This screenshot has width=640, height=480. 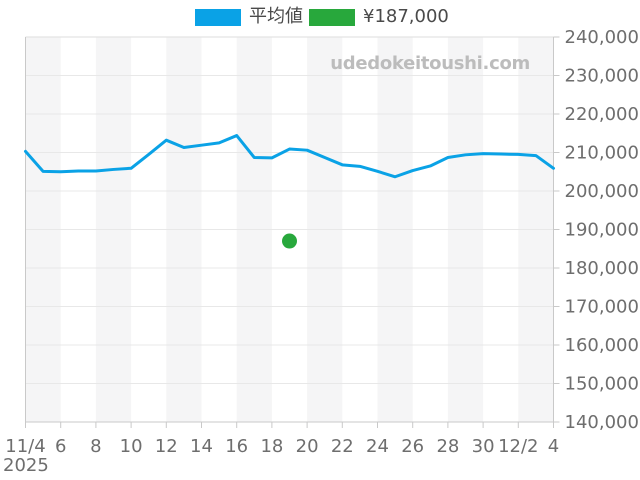 What do you see at coordinates (430, 63) in the screenshot?
I see `watermark: udedokeitoushi.com` at bounding box center [430, 63].